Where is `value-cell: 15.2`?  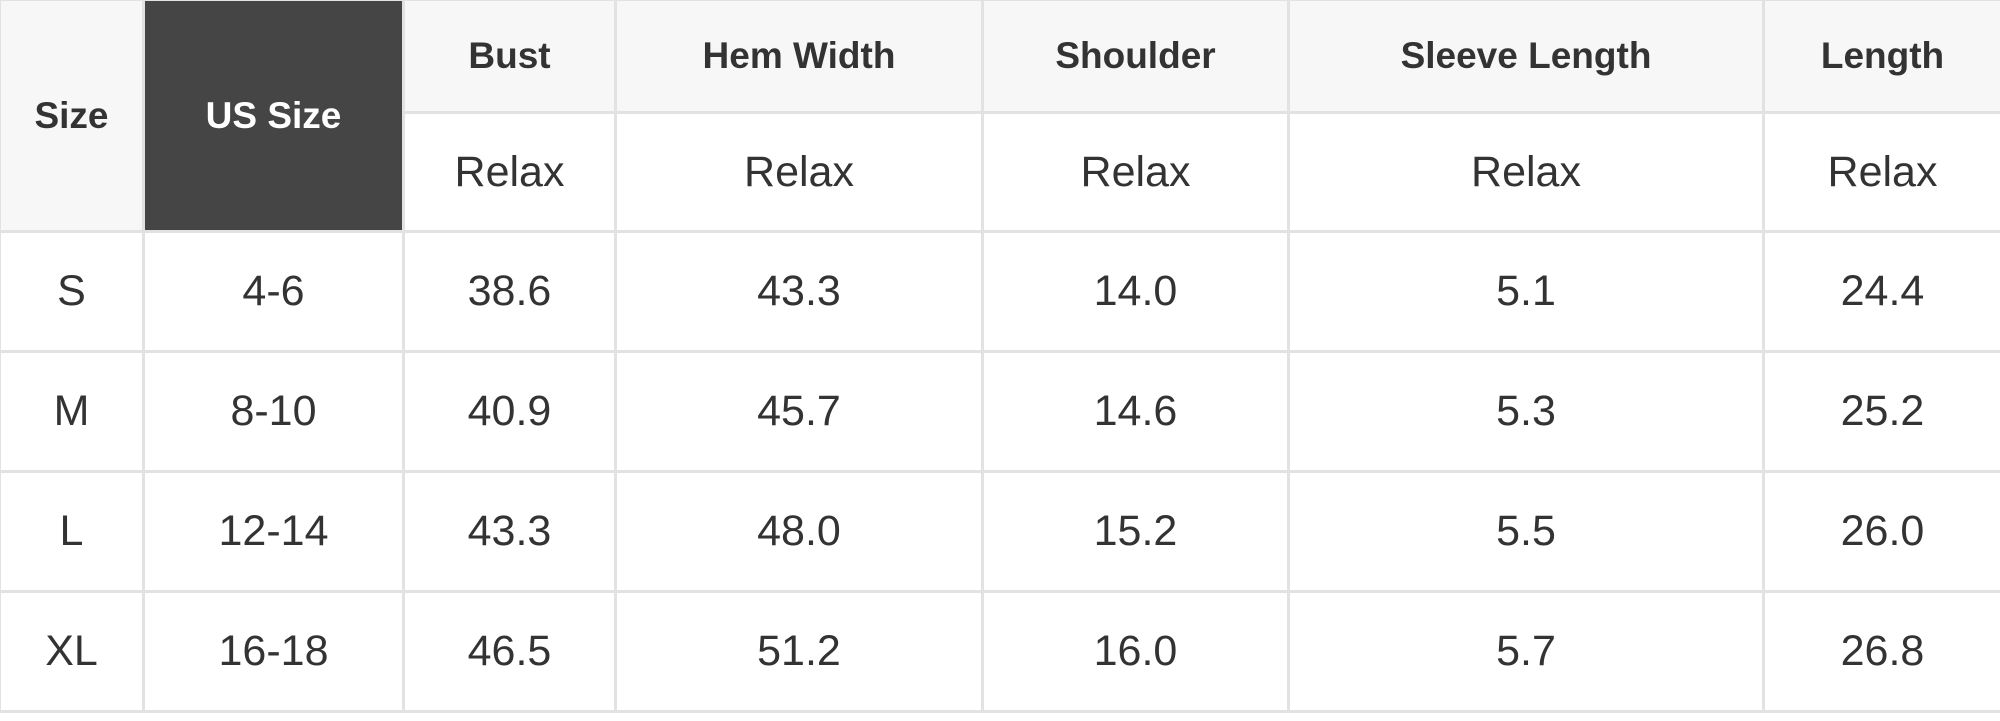 value-cell: 15.2 is located at coordinates (1135, 531).